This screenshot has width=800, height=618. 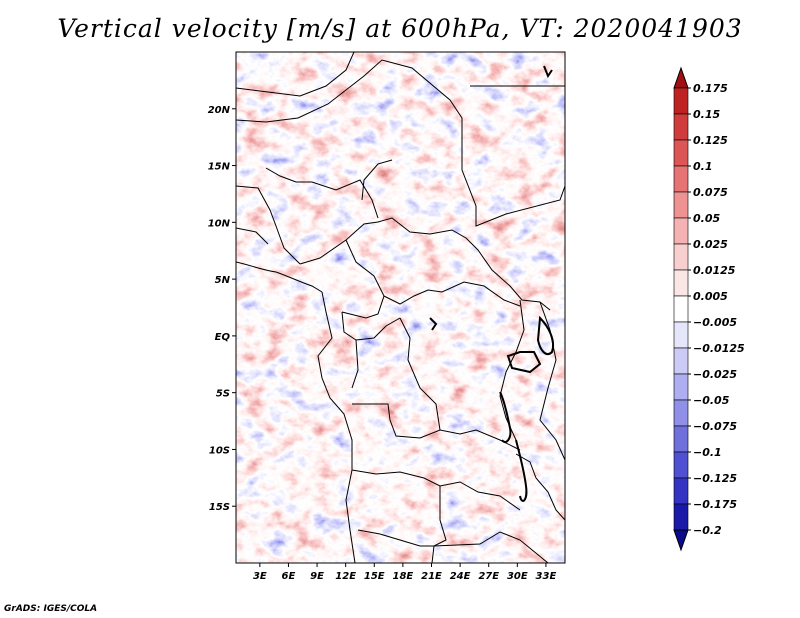 What do you see at coordinates (719, 348) in the screenshot?
I see `colorbar-label: −0.0125` at bounding box center [719, 348].